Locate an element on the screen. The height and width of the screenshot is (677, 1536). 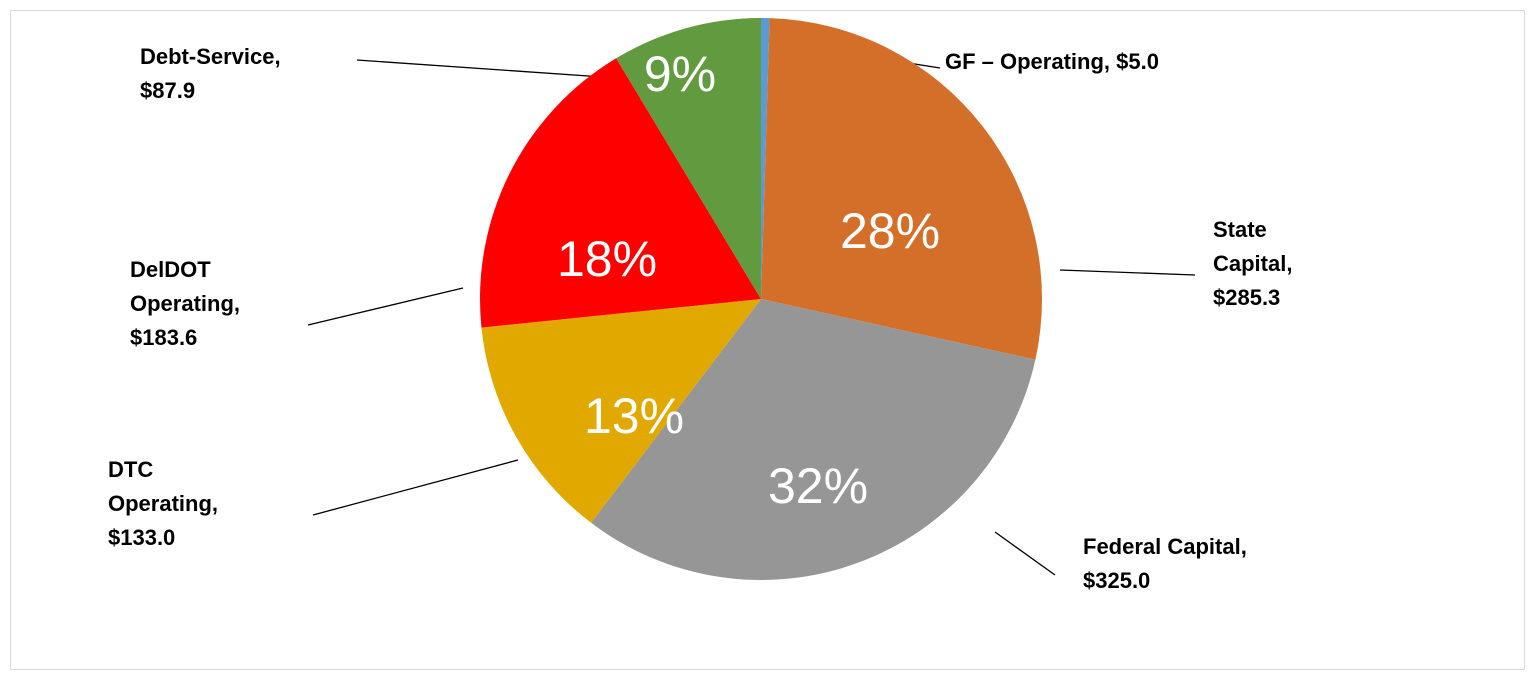
data-label: DTC Operating, $133.0 is located at coordinates (183, 504).